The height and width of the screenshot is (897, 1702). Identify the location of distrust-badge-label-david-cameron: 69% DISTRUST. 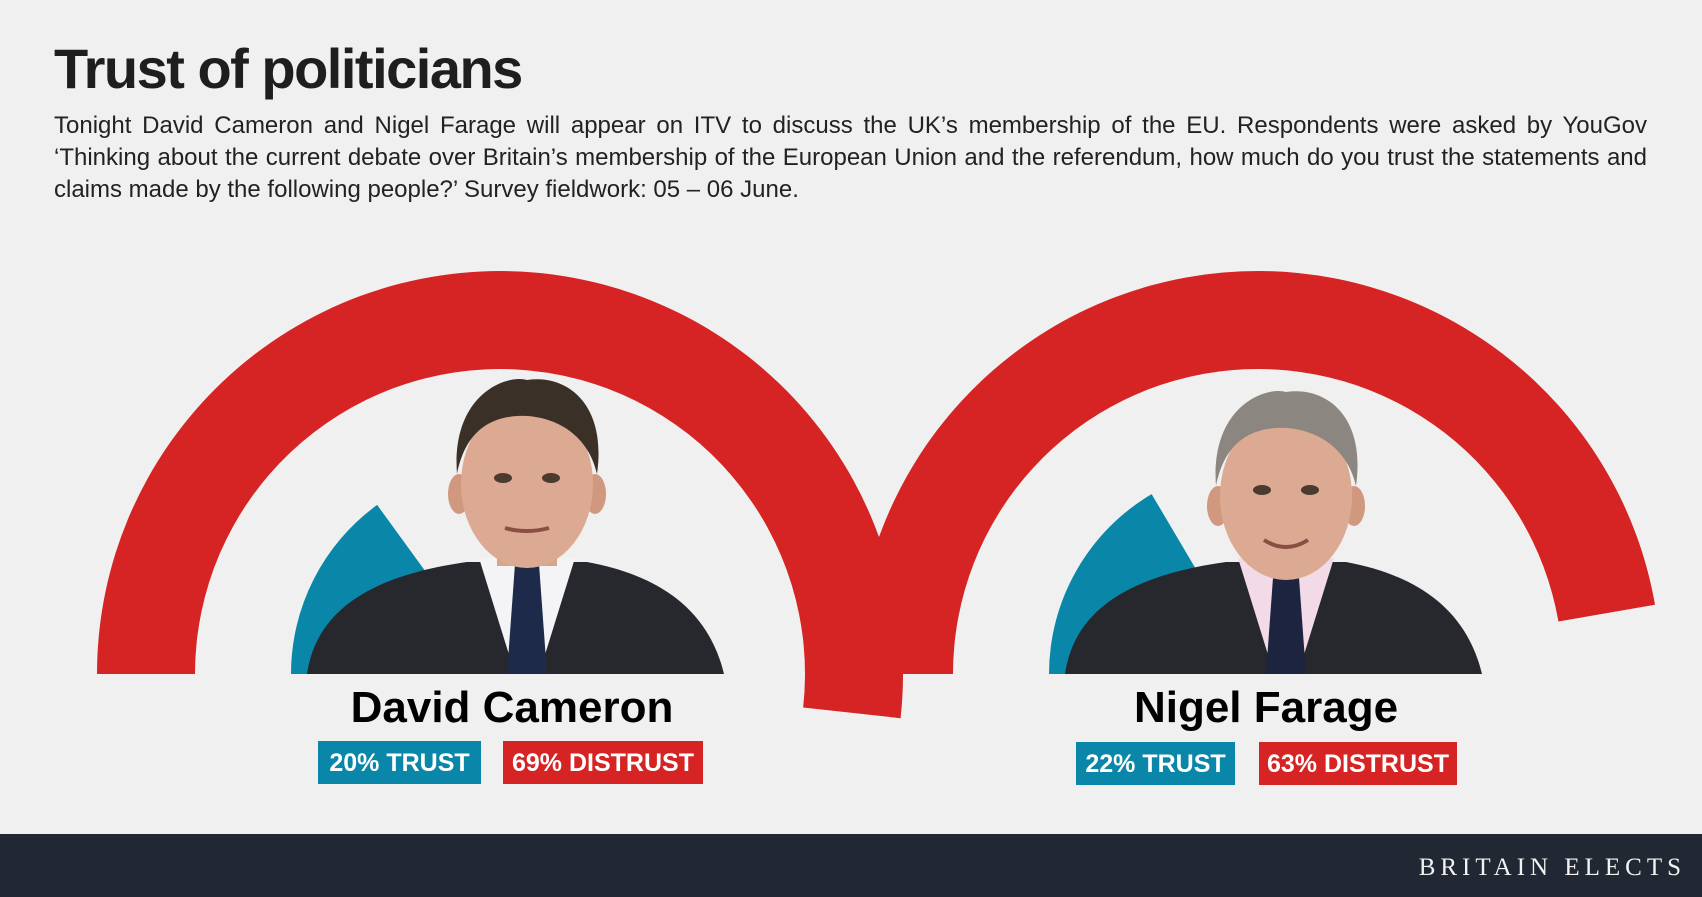
(603, 763).